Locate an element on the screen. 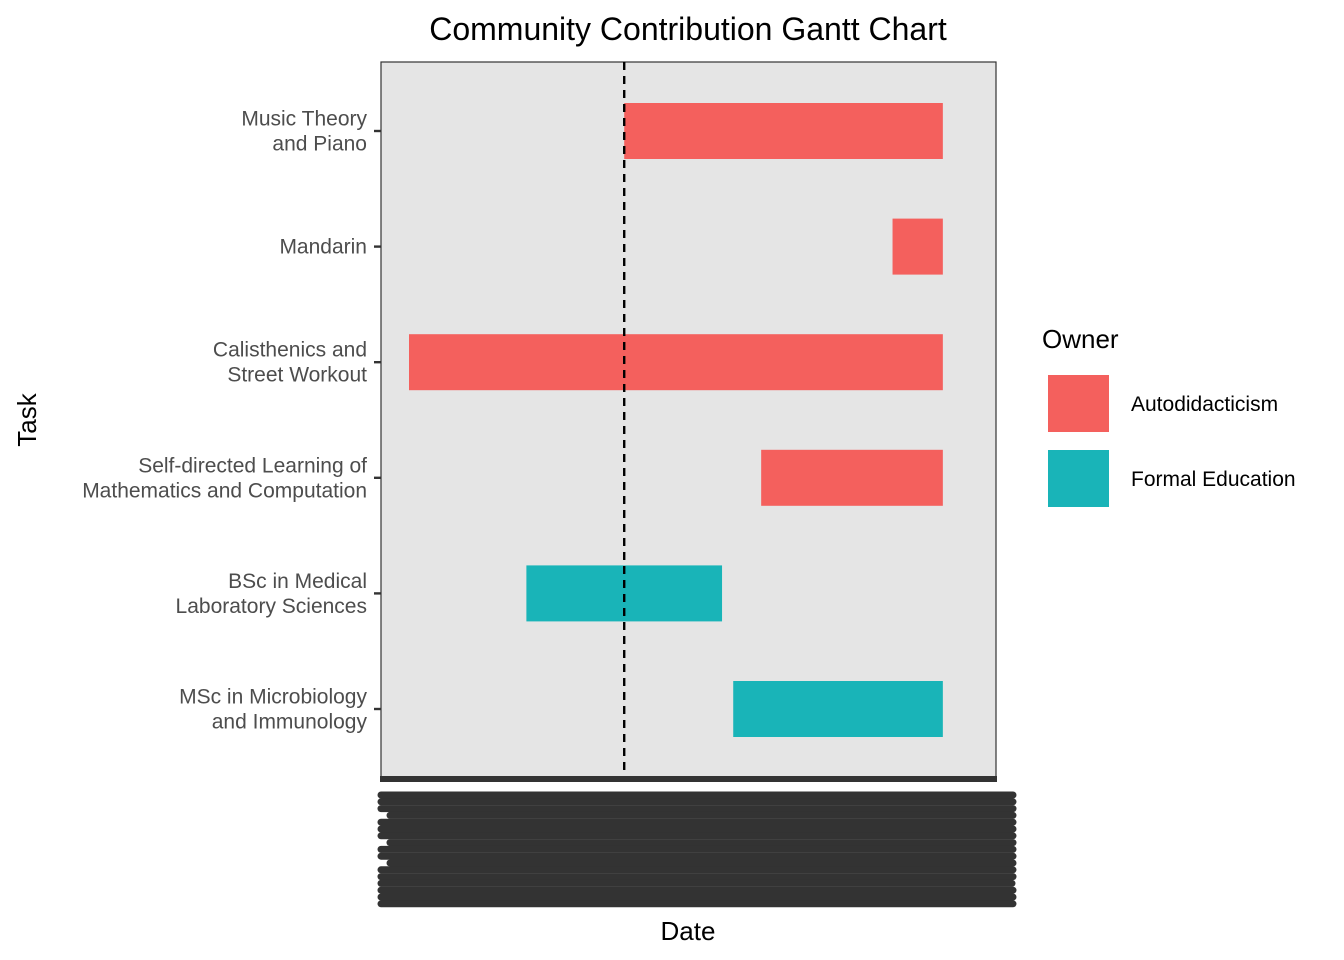 The width and height of the screenshot is (1344, 960). legend-title: Owner is located at coordinates (1080, 339).